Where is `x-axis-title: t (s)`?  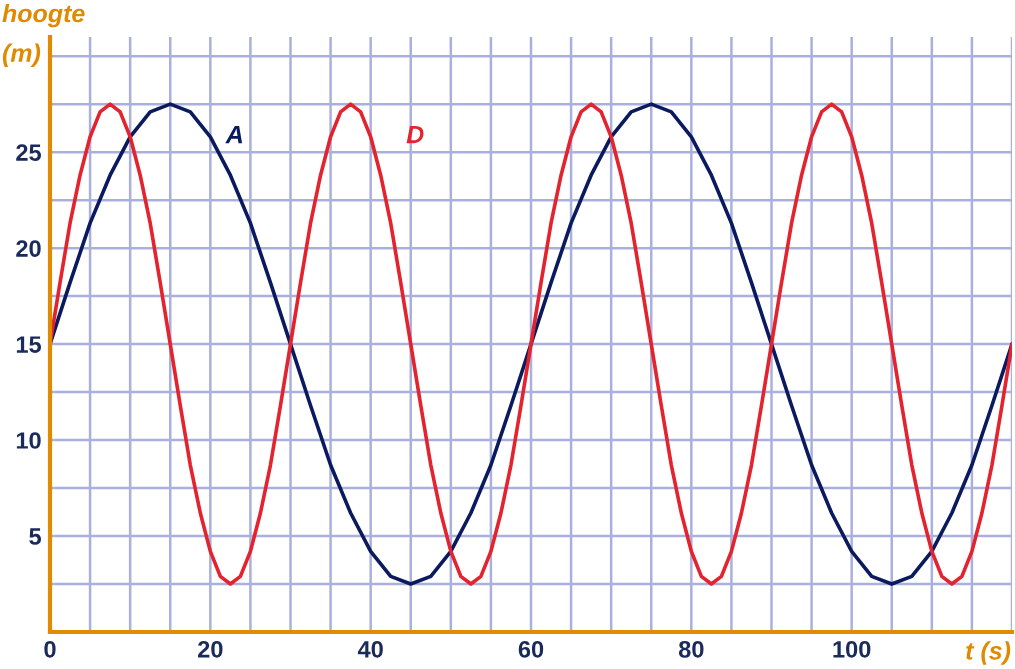 x-axis-title: t (s) is located at coordinates (988, 653).